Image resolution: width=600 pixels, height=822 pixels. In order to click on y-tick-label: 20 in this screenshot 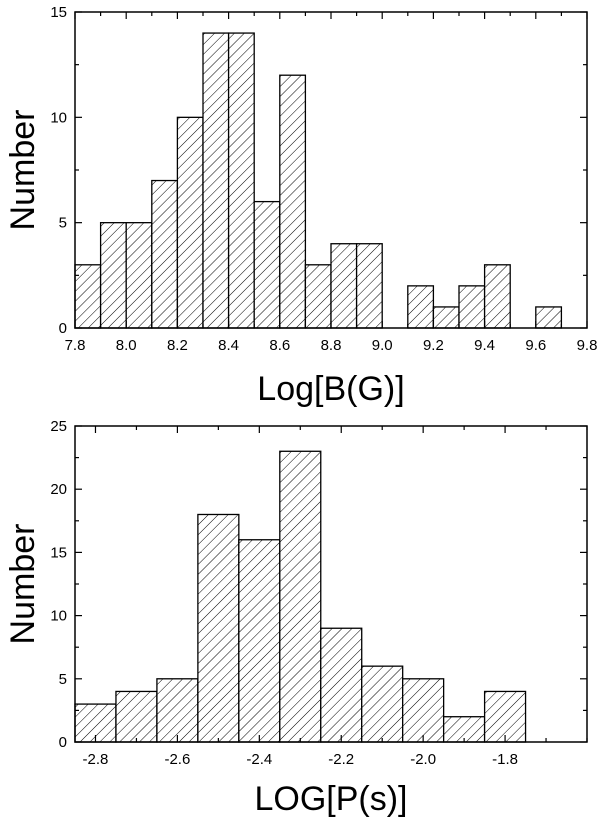, I will do `click(58, 489)`.